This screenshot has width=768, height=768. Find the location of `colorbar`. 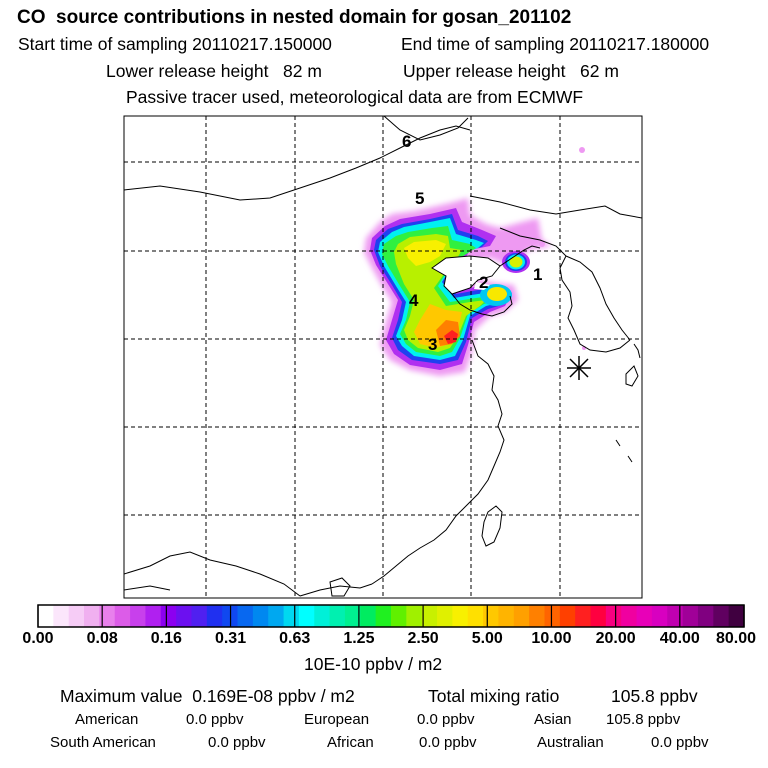

colorbar is located at coordinates (391, 616).